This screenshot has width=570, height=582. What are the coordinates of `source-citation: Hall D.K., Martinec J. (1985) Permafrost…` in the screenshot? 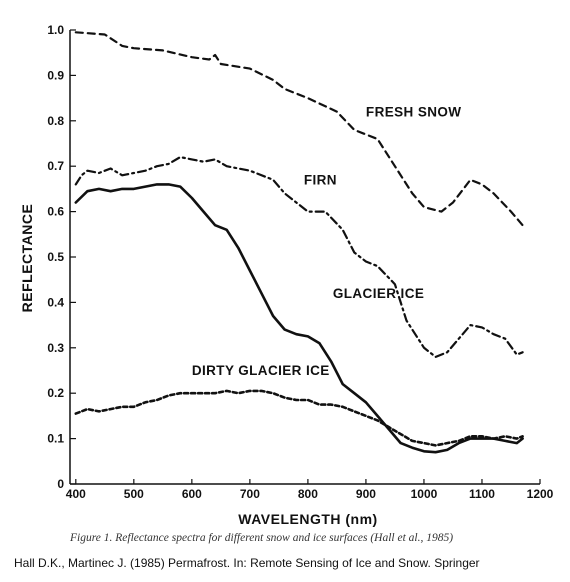 It's located at (247, 563).